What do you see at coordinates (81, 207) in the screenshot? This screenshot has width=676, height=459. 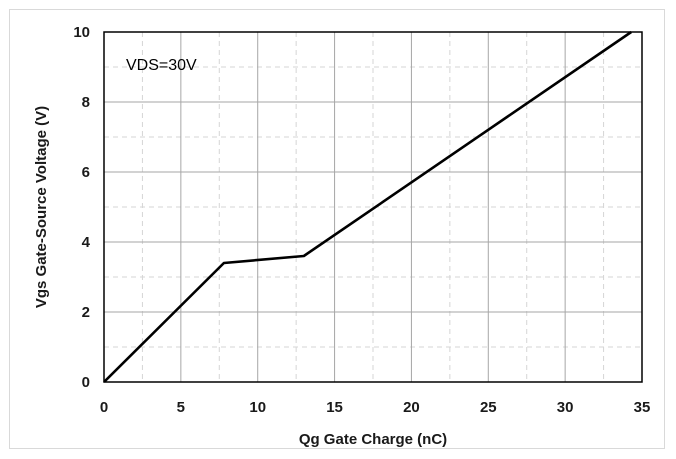 I see `y-tick-labels: 0 2 4 6 8 10` at bounding box center [81, 207].